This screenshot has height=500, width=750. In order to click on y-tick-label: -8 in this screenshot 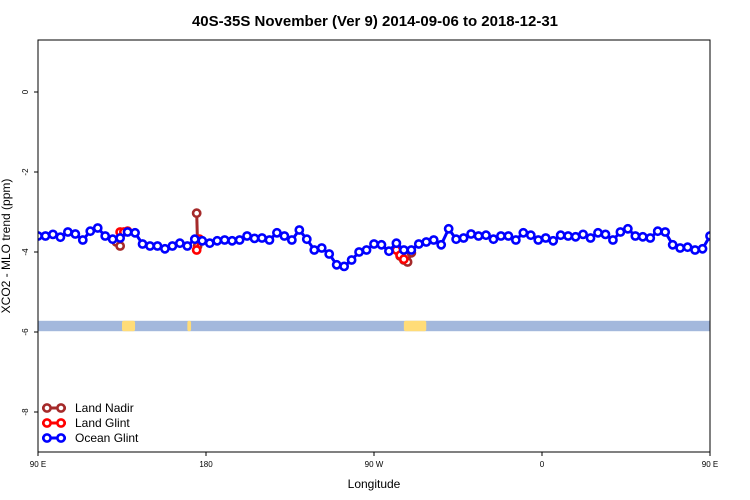, I will do `click(25, 412)`.